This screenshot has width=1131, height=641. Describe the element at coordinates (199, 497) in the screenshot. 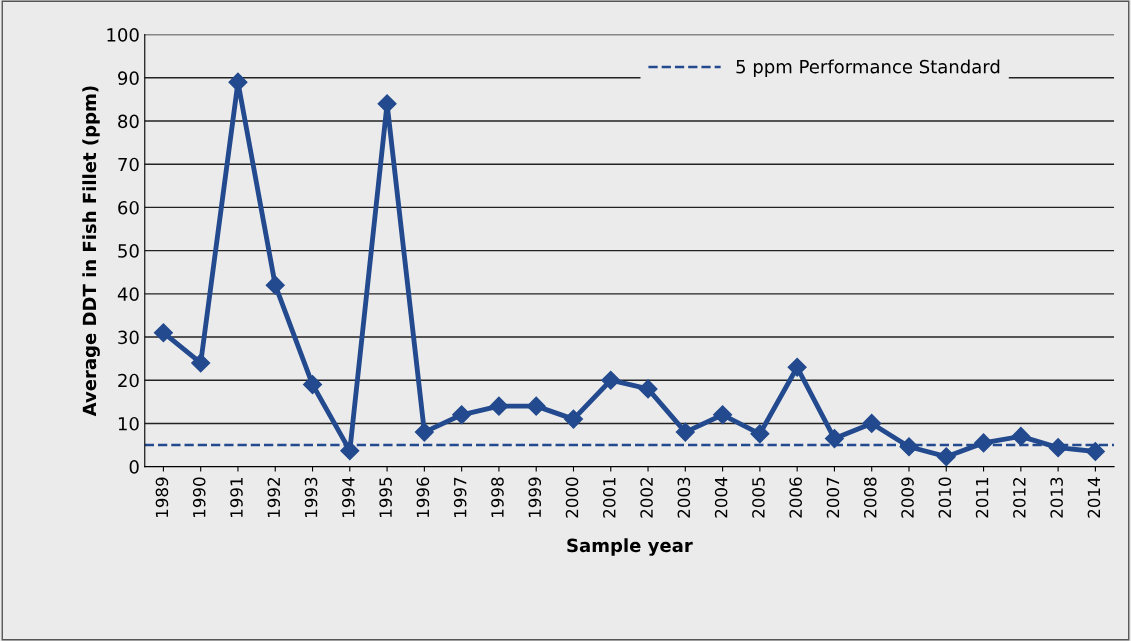

I see `x-tick-label: 1990` at that location.